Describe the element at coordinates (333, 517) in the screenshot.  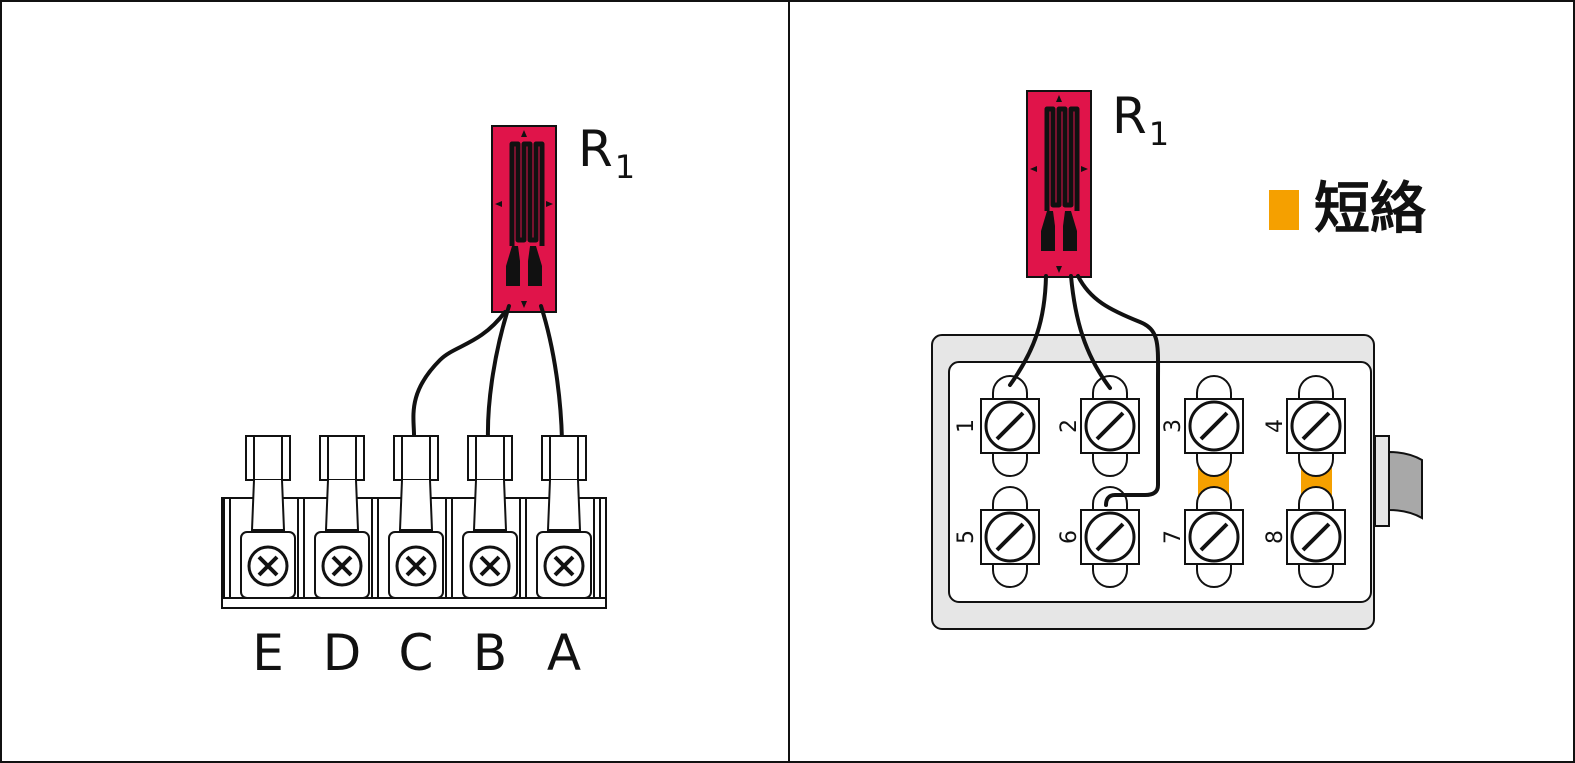
I see `terminal-cell-D` at that location.